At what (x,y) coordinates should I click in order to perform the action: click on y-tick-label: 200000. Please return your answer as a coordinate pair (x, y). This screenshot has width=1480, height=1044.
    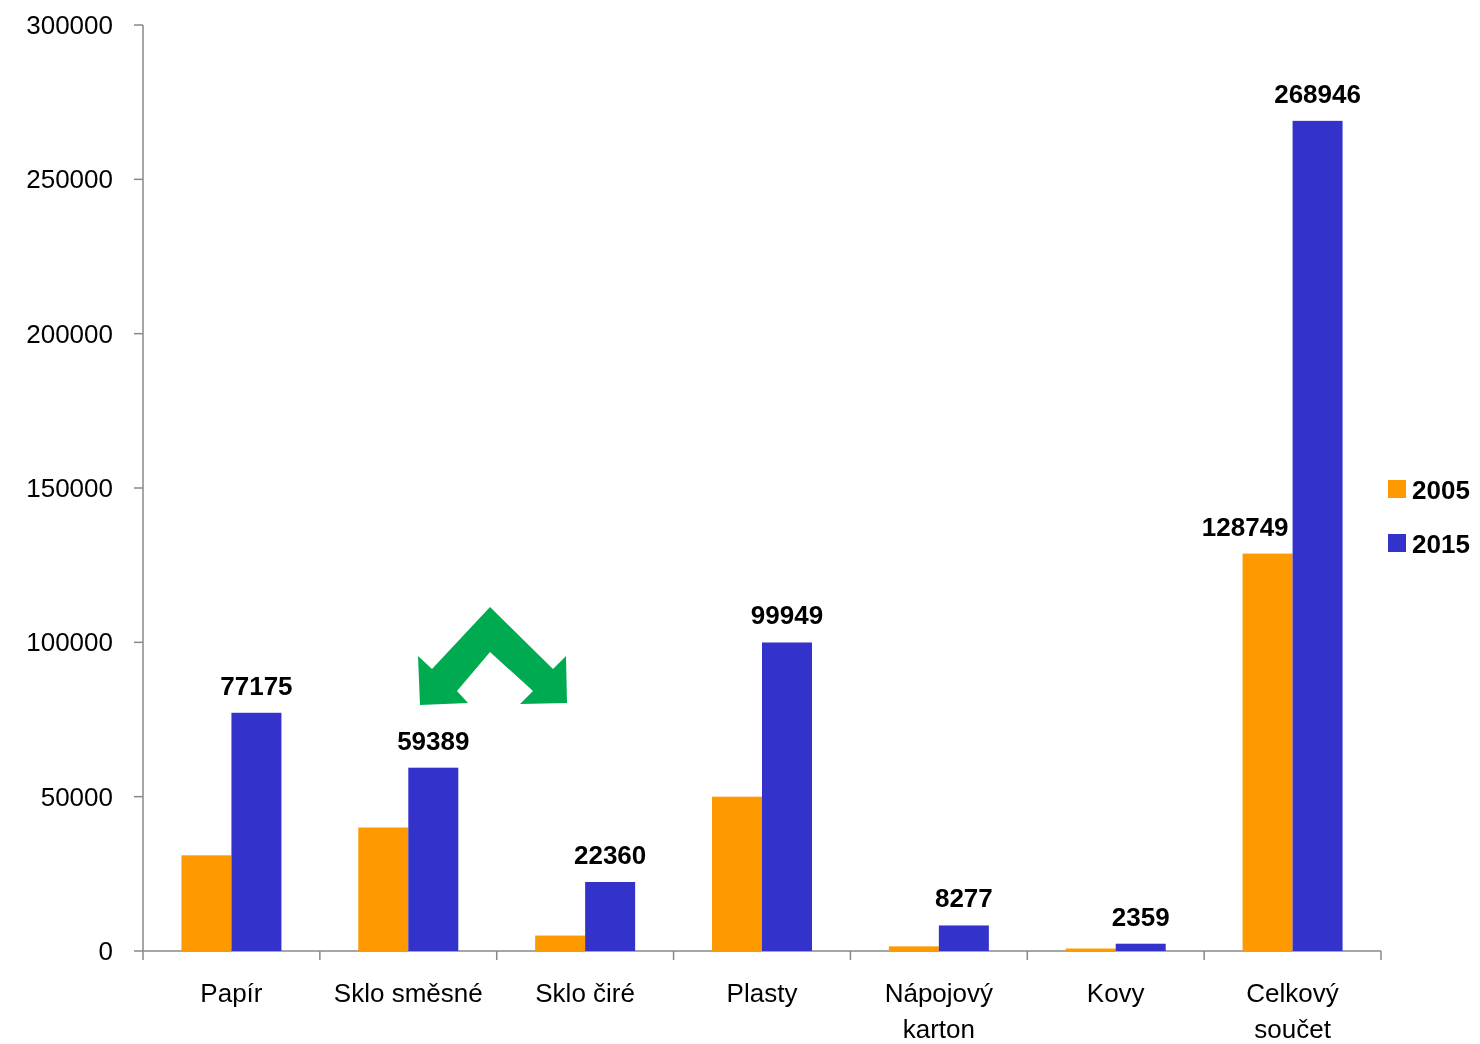
    Looking at the image, I should click on (69, 333).